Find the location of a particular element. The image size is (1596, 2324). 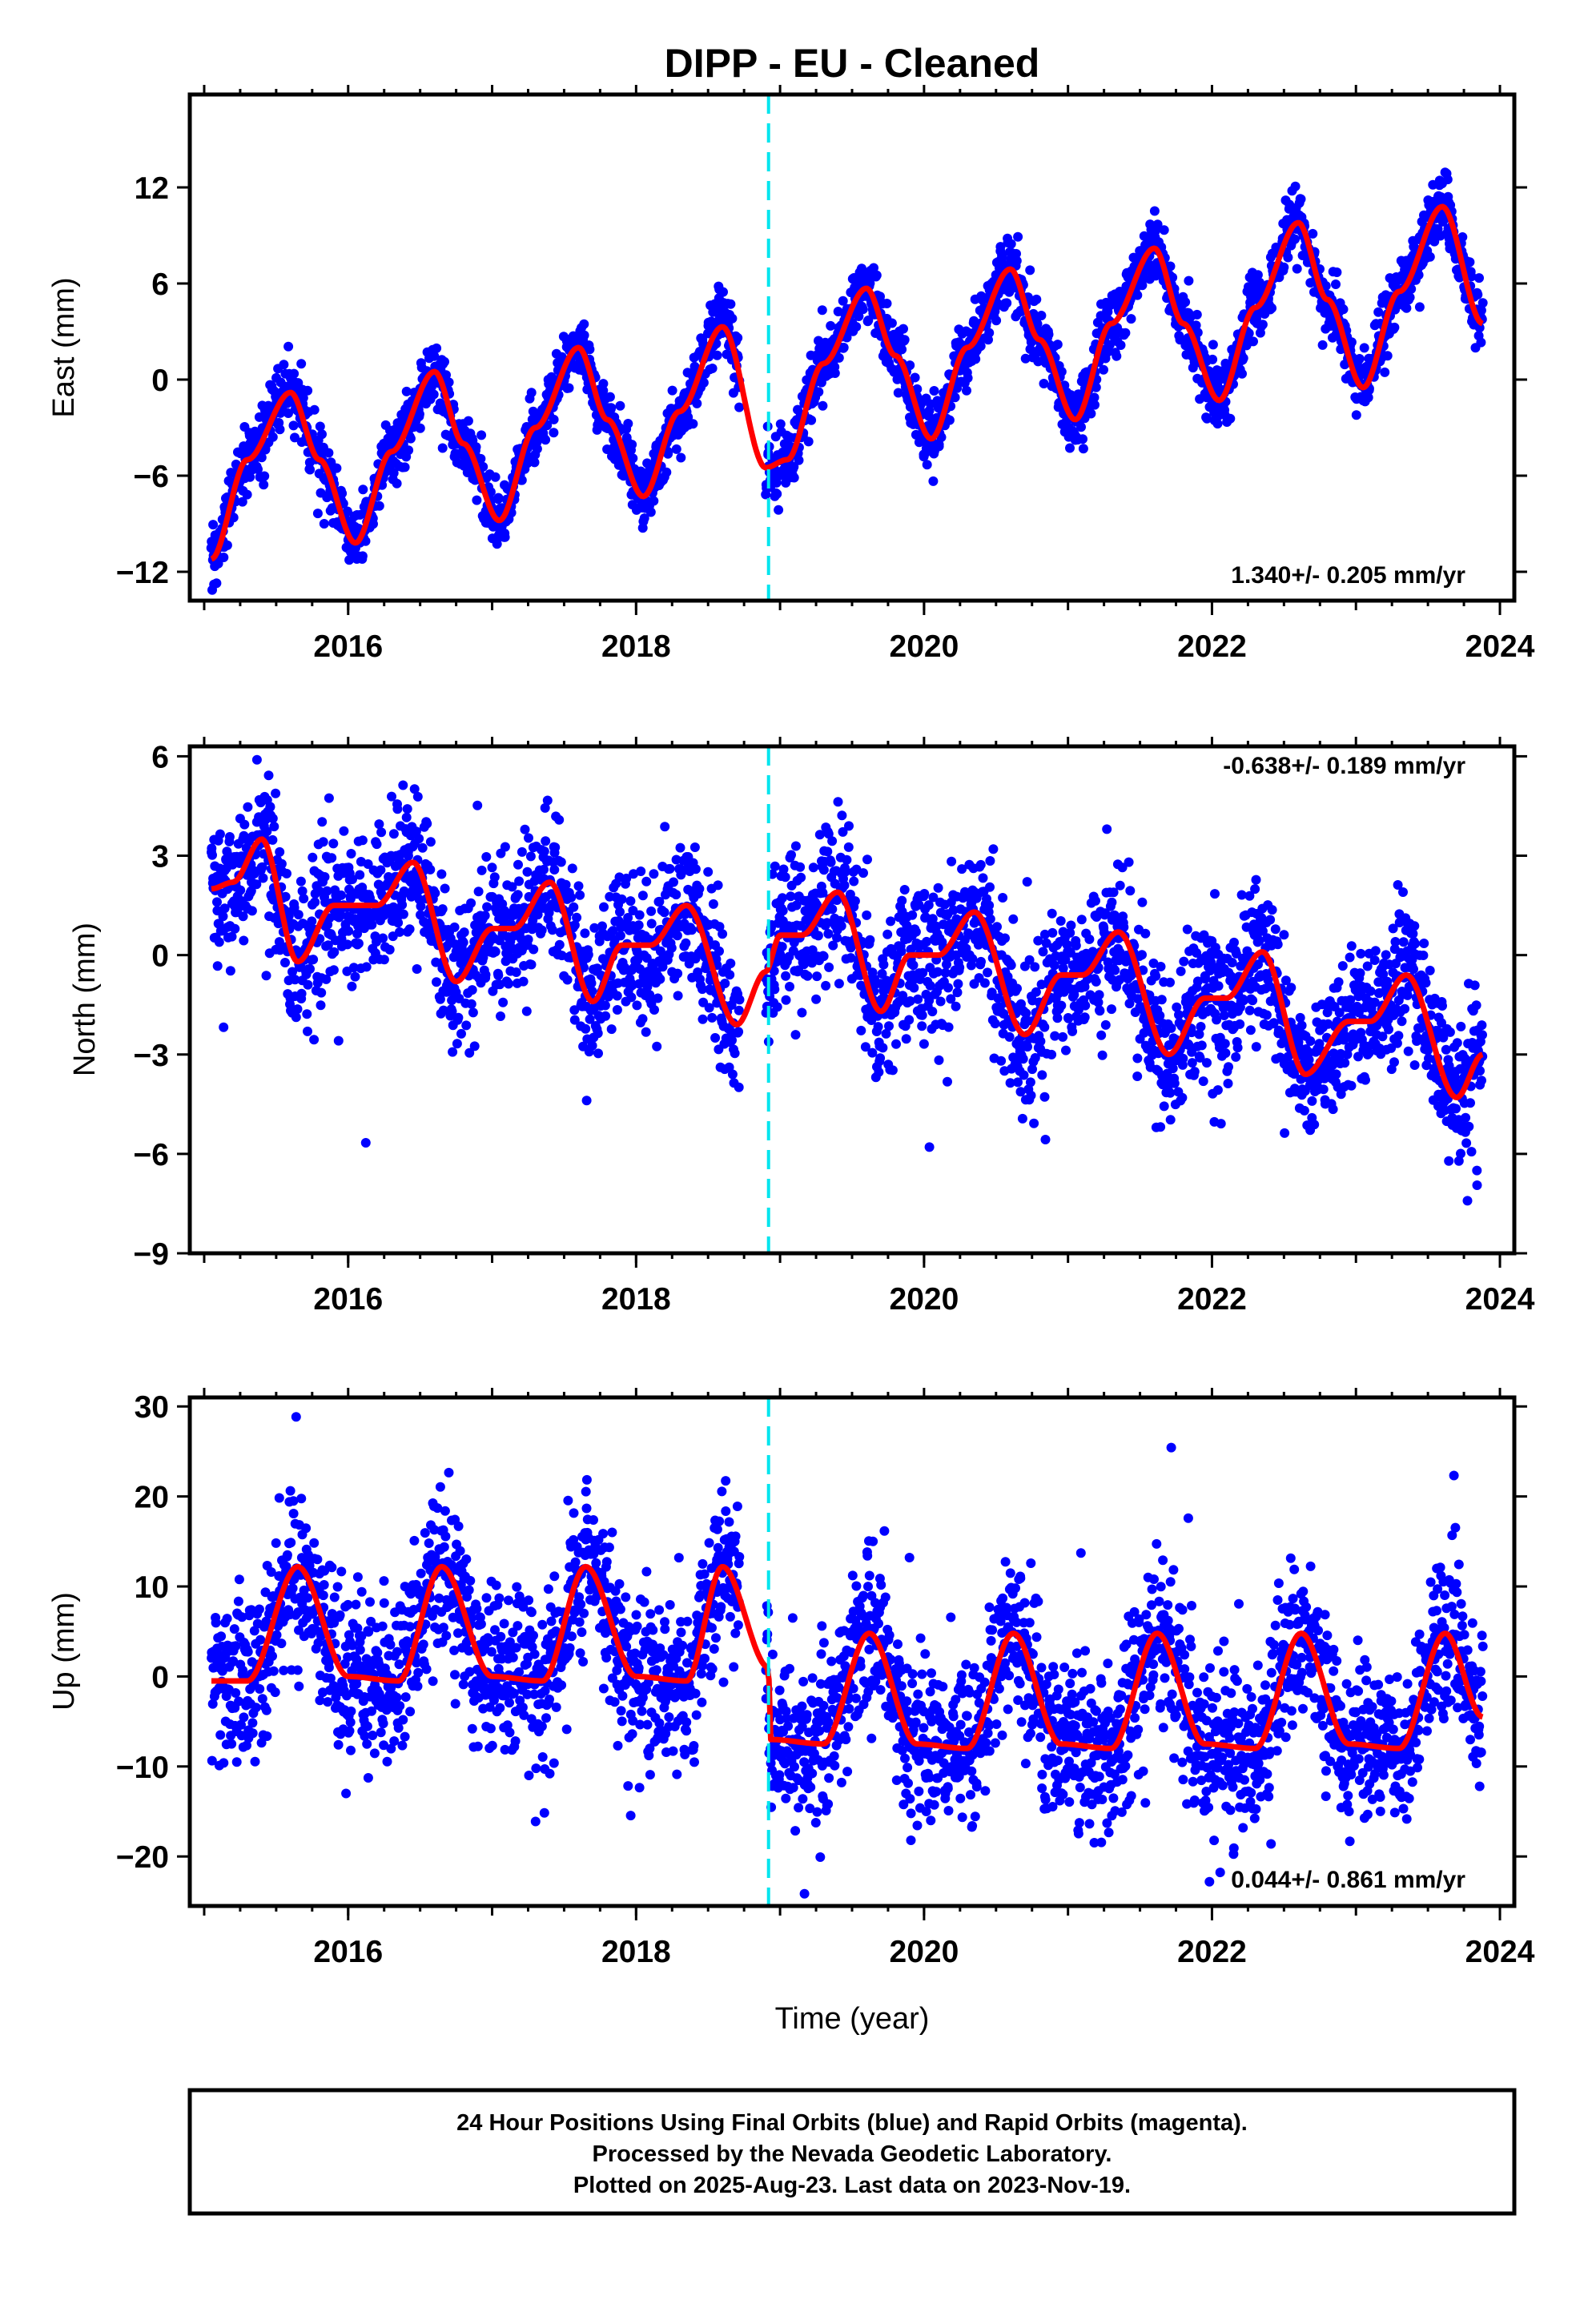

east-x-tick-label: 2022 is located at coordinates (1212, 646).